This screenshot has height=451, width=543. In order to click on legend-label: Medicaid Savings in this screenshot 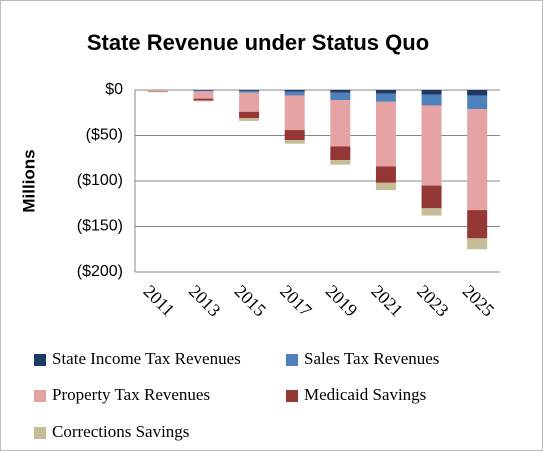, I will do `click(365, 394)`.